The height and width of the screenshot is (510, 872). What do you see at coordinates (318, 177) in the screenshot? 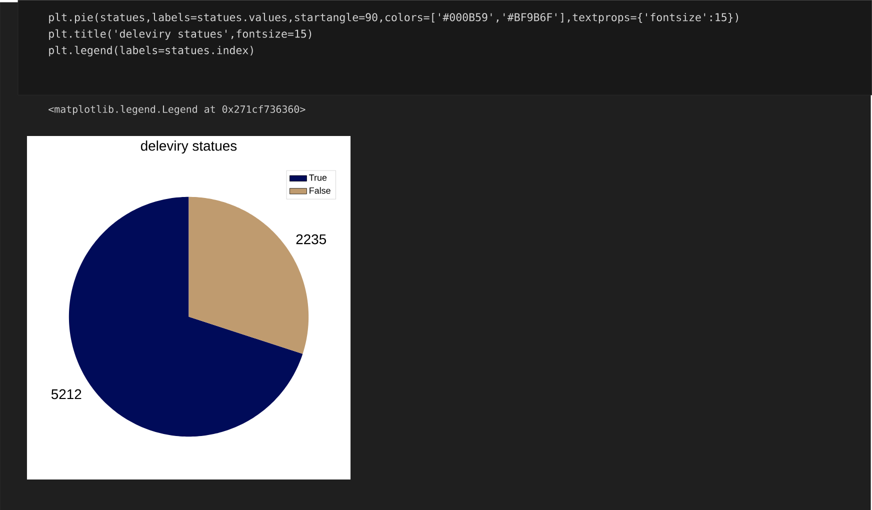
I see `legend-label: True` at bounding box center [318, 177].